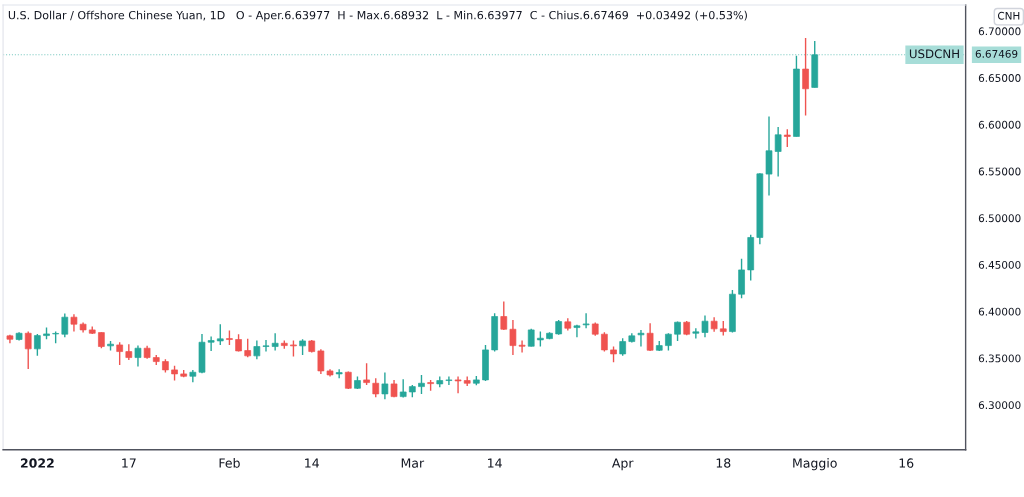 The width and height of the screenshot is (1024, 497). Describe the element at coordinates (996, 53) in the screenshot. I see `text: 6.67469` at that location.